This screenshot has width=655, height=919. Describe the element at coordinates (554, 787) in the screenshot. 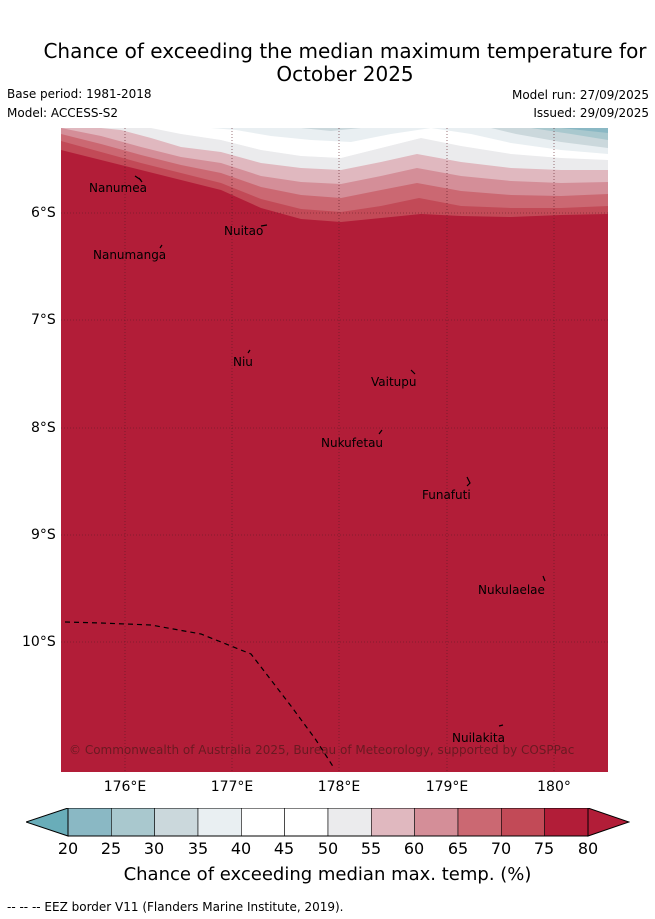

I see `lon-tick-180: 180°` at that location.